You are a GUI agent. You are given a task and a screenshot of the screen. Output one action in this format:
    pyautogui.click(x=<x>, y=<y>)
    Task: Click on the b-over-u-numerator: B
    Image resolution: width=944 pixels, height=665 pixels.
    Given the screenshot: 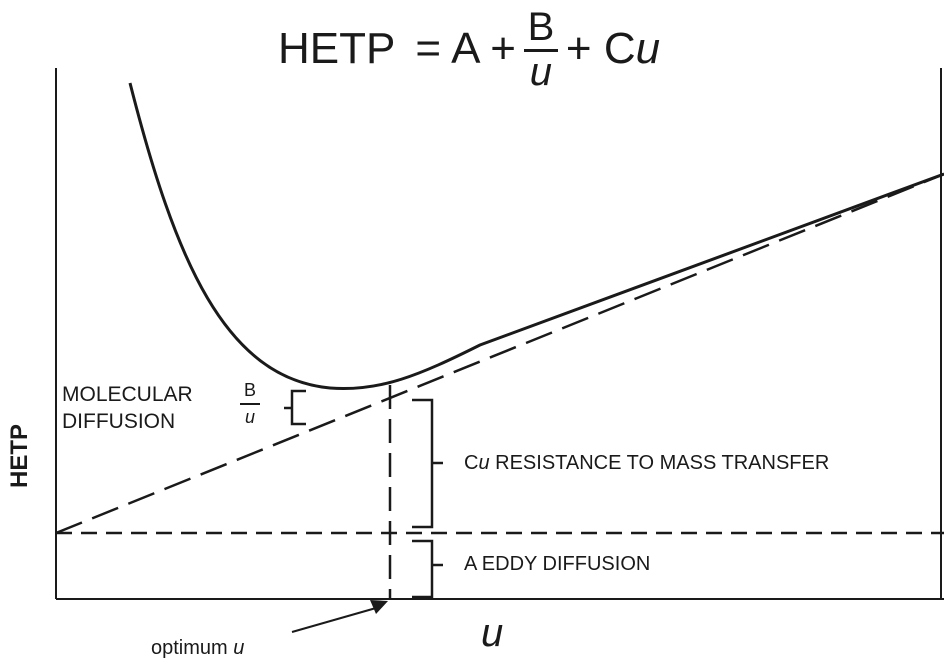 What is the action you would take?
    pyautogui.click(x=249, y=390)
    